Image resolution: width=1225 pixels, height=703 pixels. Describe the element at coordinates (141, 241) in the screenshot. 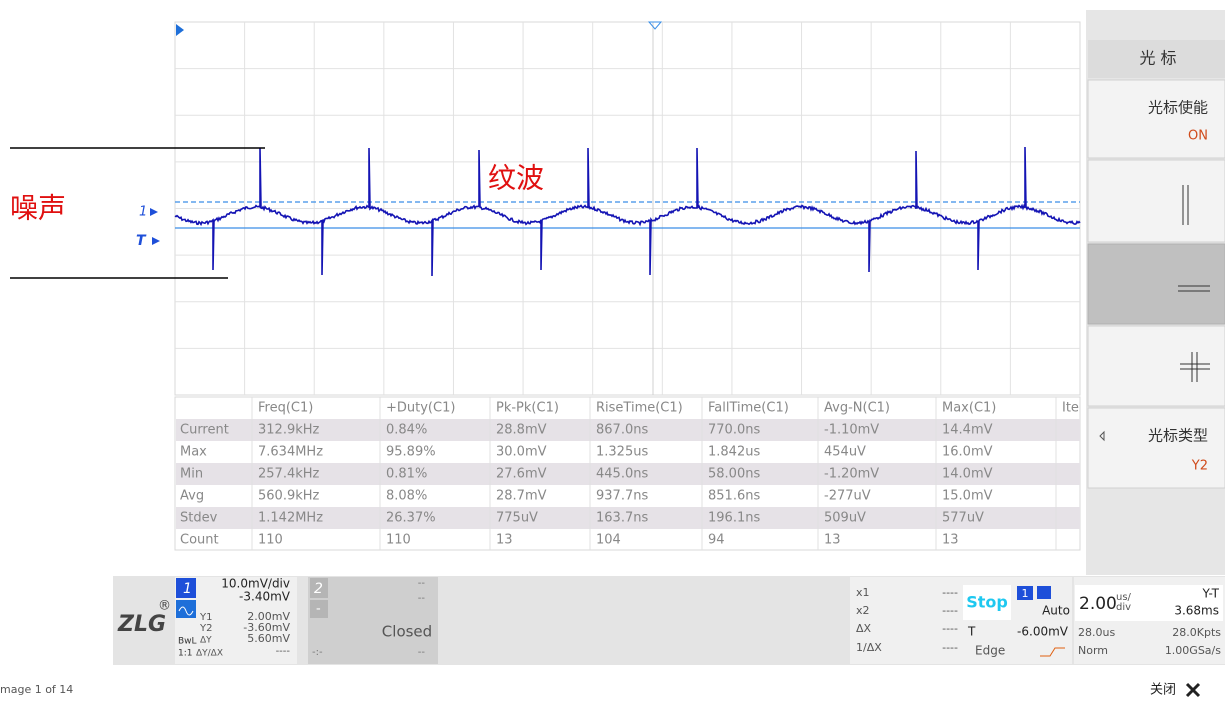

I see `trigger-marker: T` at that location.